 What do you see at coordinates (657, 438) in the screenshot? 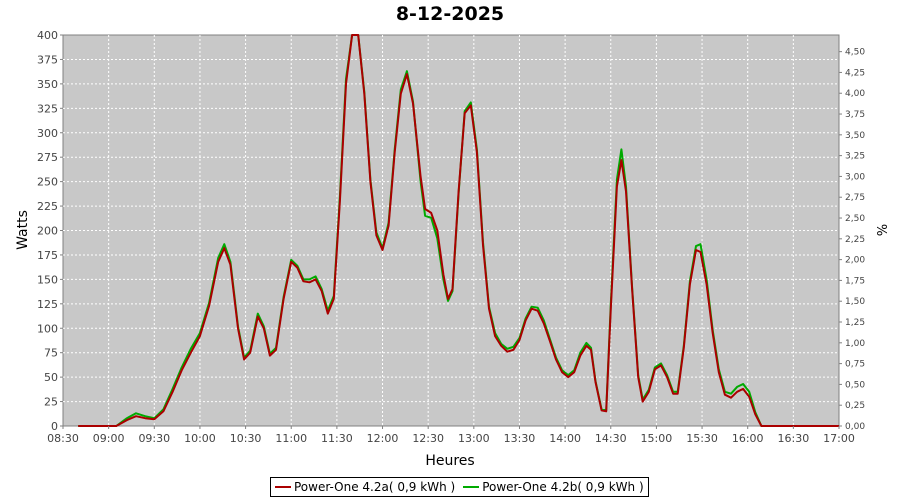
I see `x-tick-label: 15:00` at bounding box center [657, 438].